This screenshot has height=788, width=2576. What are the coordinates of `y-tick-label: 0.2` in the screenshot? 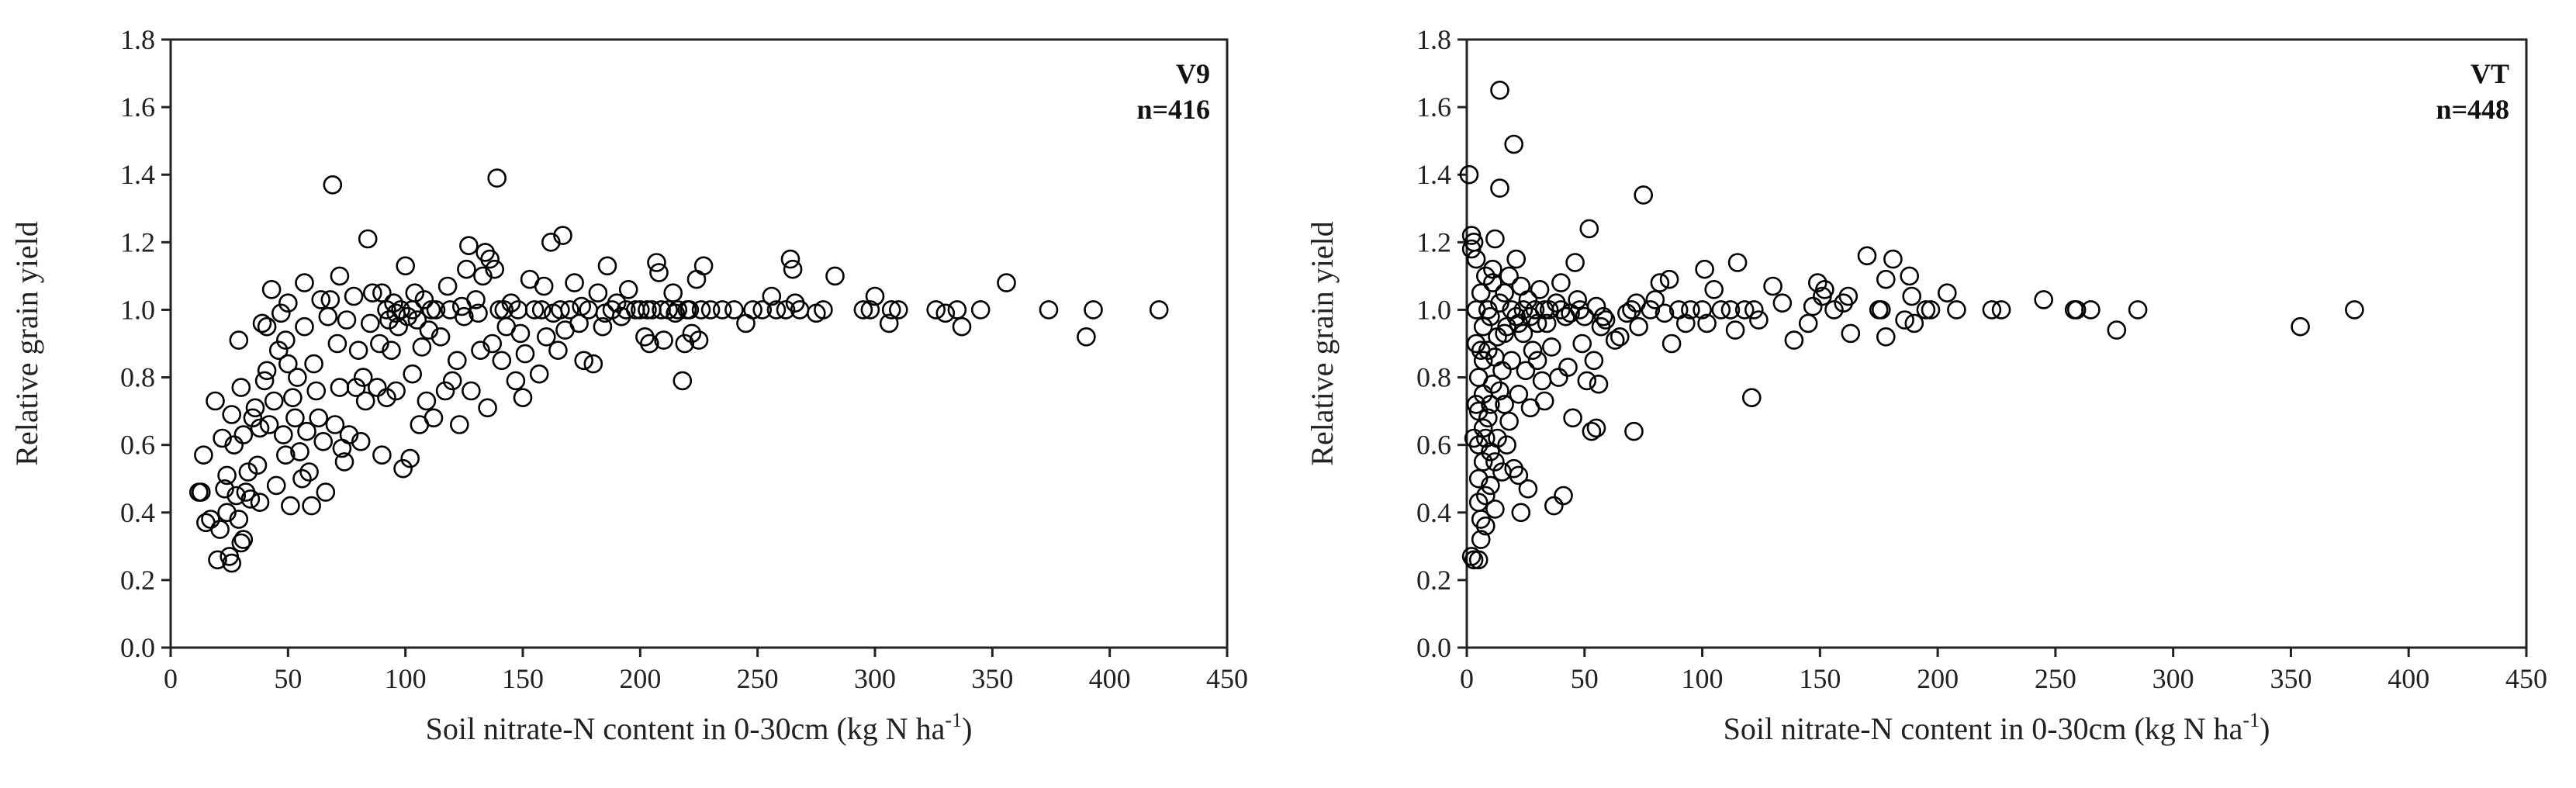 It's located at (137, 580).